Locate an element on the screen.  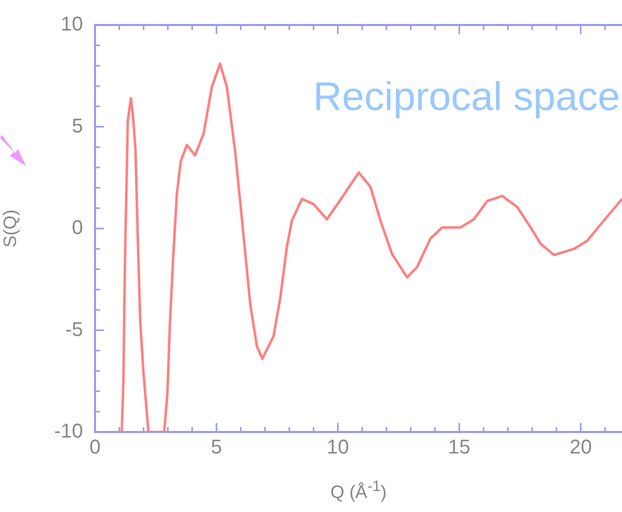
y-tick-label: -5 is located at coordinates (74, 329).